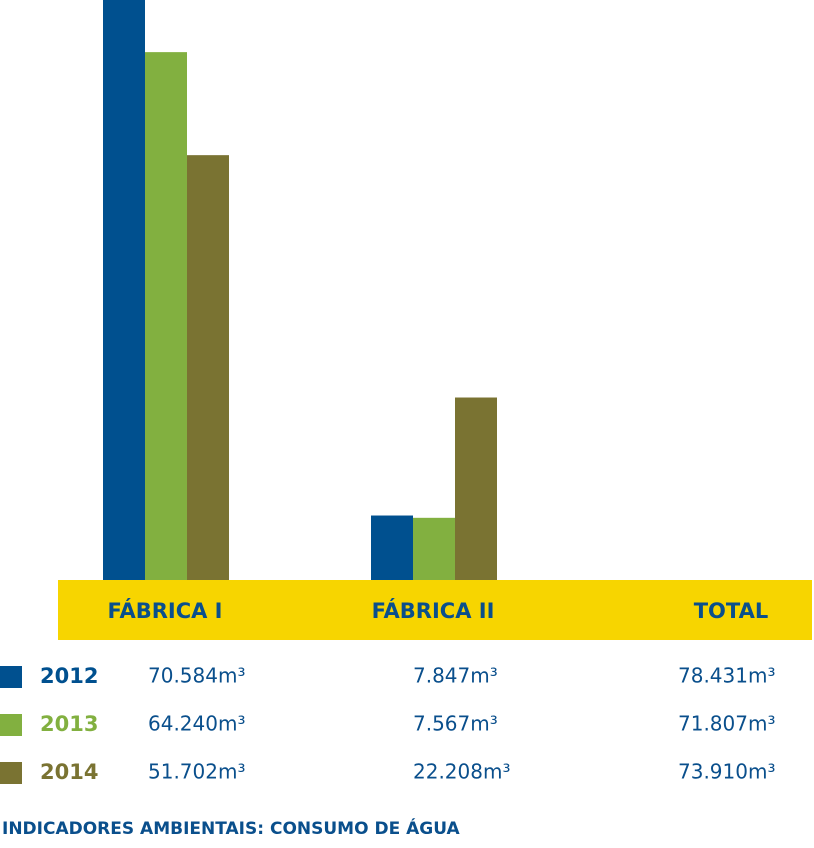 The image size is (814, 848). Describe the element at coordinates (455, 724) in the screenshot. I see `value-label: 7.567m³` at that location.